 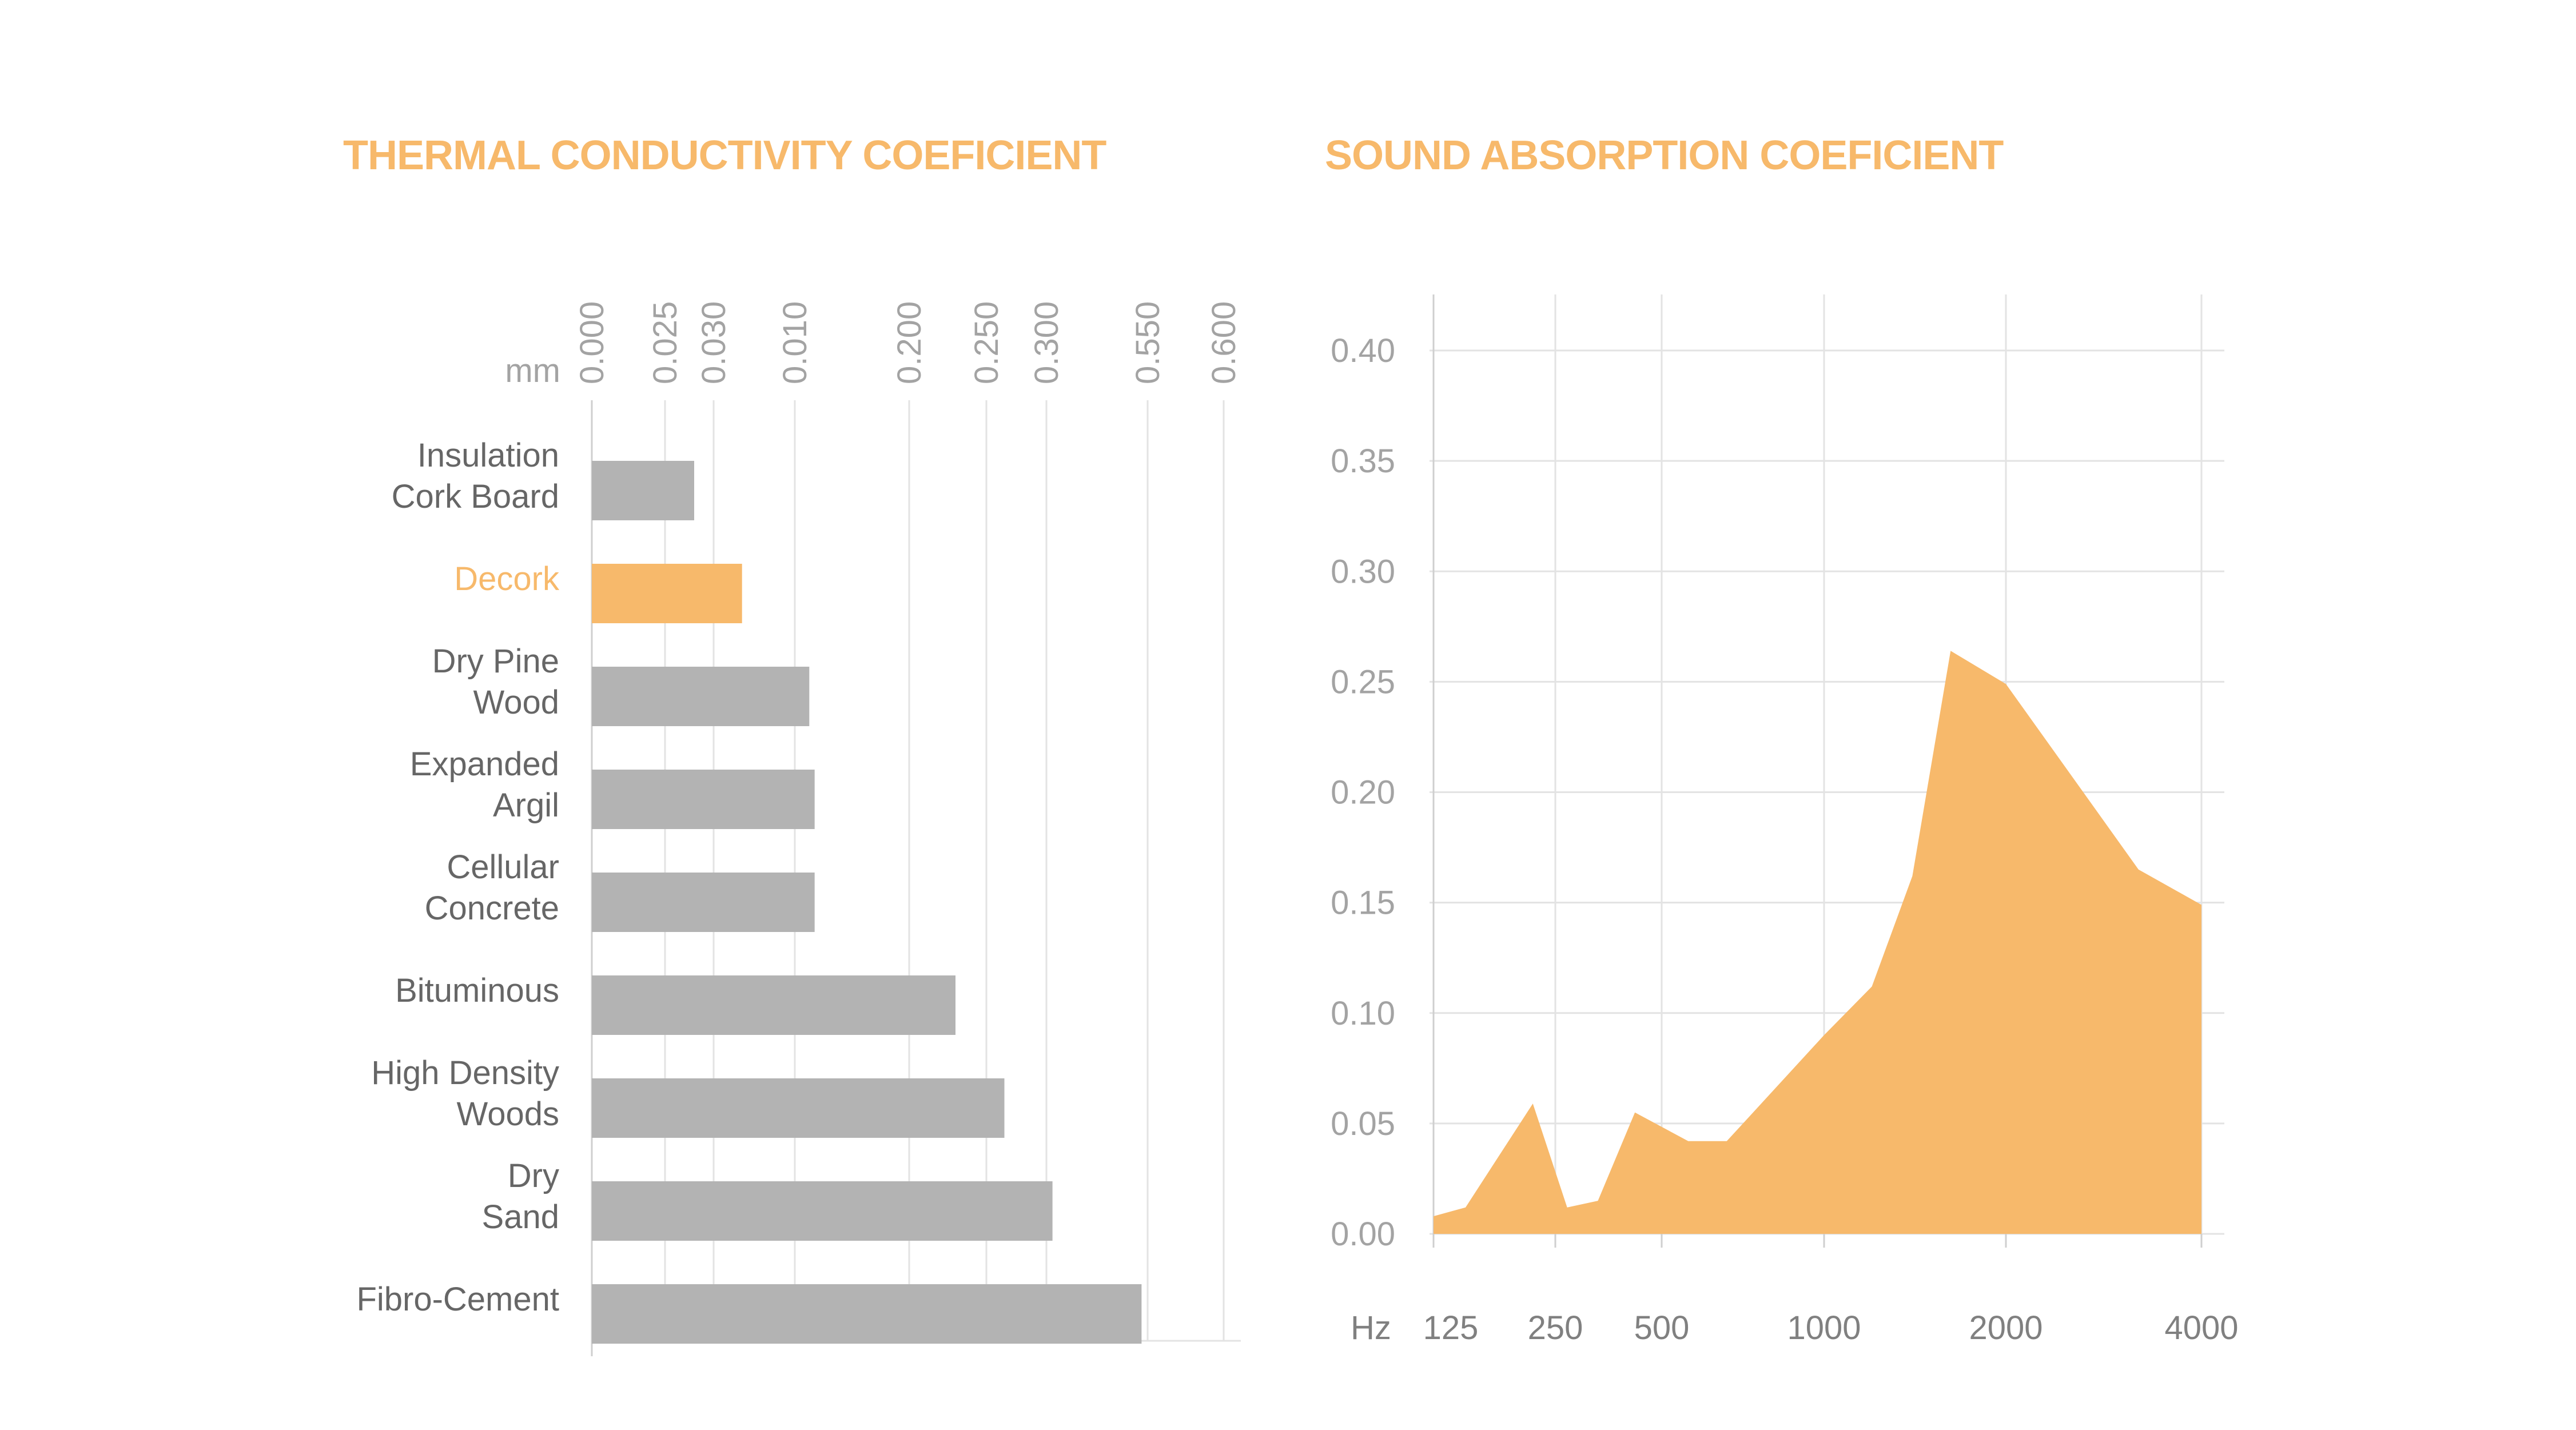 What do you see at coordinates (457, 1299) in the screenshot?
I see `thermal-category-label: Fibro-Cement` at bounding box center [457, 1299].